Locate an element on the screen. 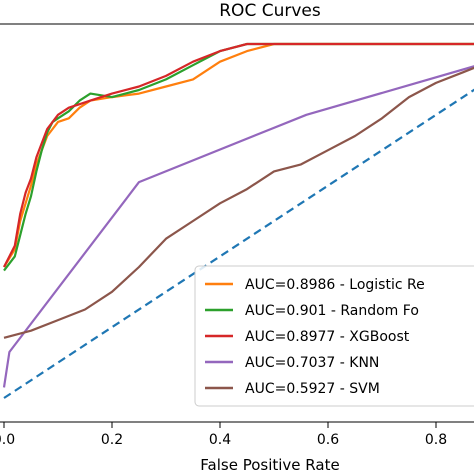  chart-title: ROC Curves is located at coordinates (270, 11).